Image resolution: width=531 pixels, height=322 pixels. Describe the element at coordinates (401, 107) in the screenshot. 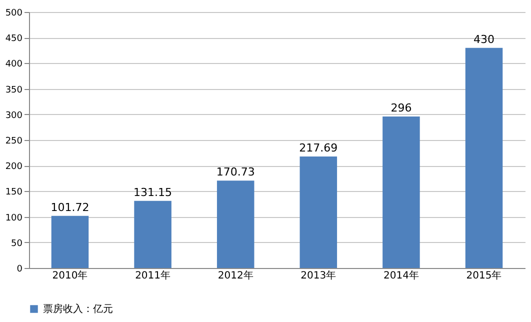

I see `data-label: 296` at that location.